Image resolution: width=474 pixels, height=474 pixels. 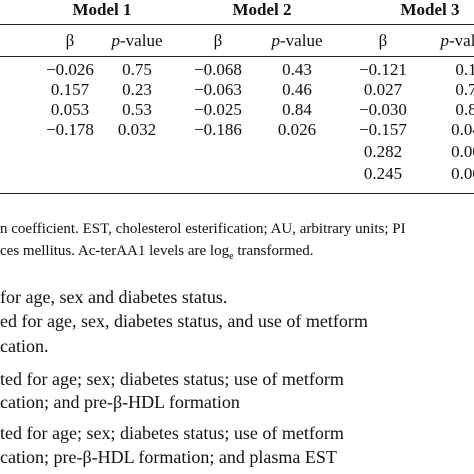 I want to click on note-text: transformed., so click(x=273, y=251).